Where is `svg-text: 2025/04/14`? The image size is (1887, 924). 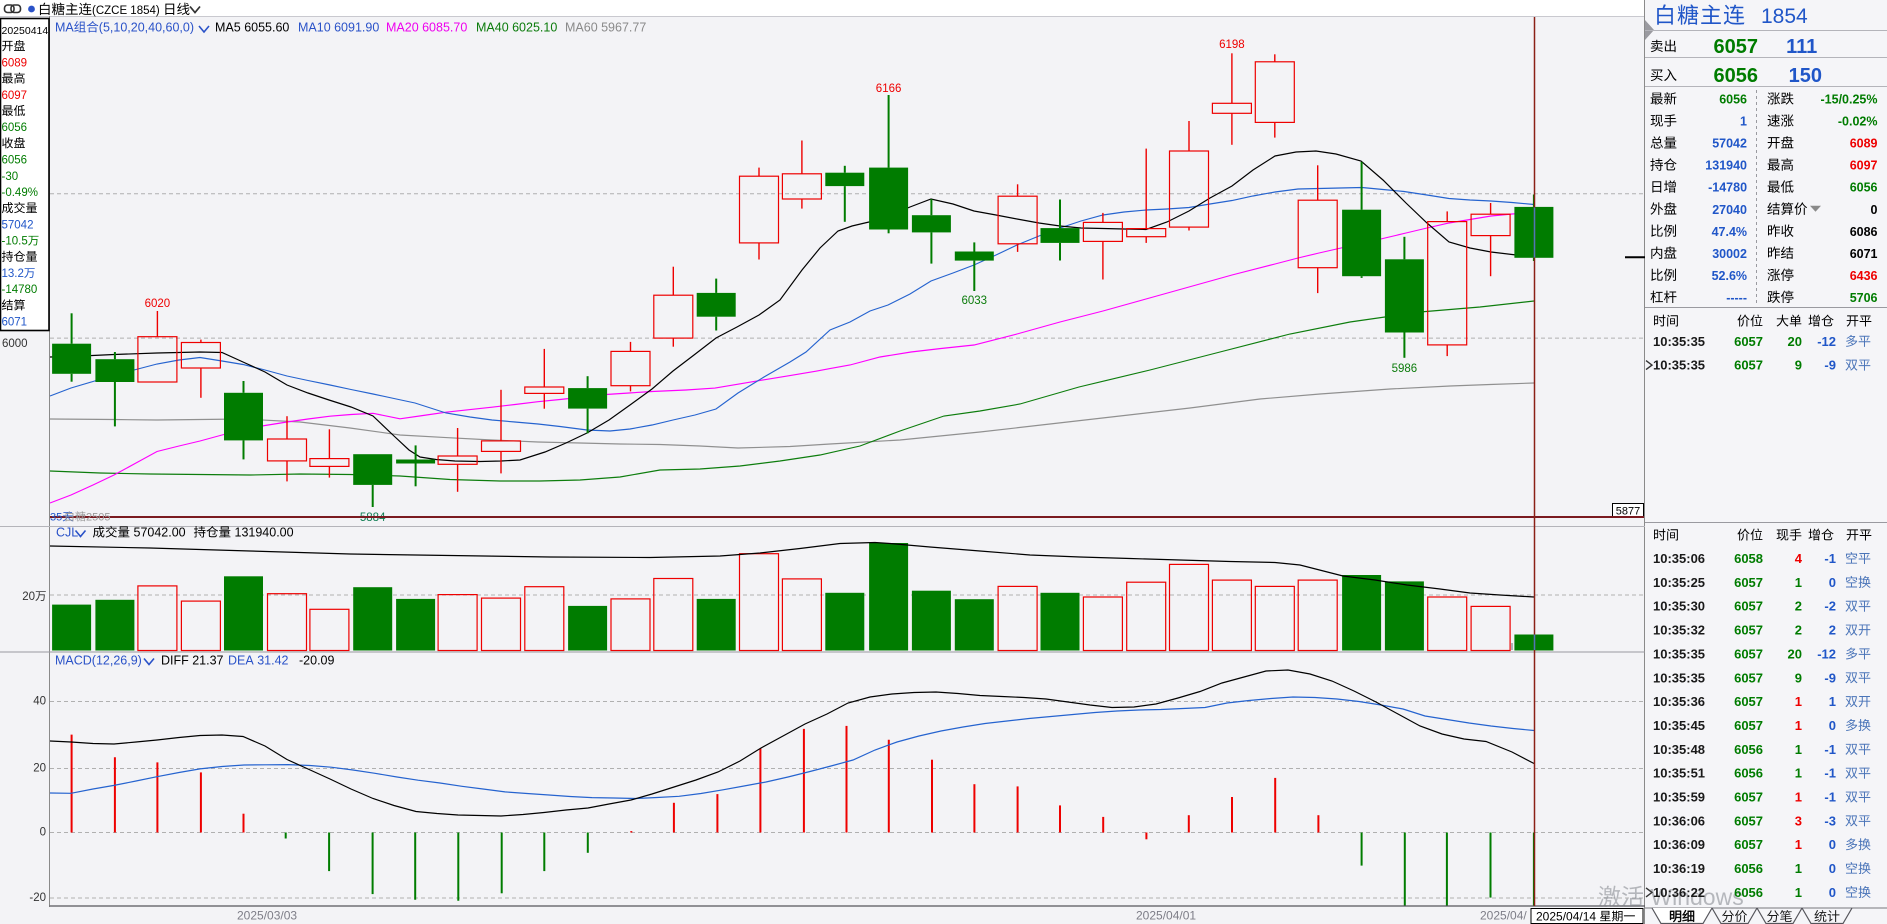
svg-text: 2025/04/14 is located at coordinates (1566, 917).